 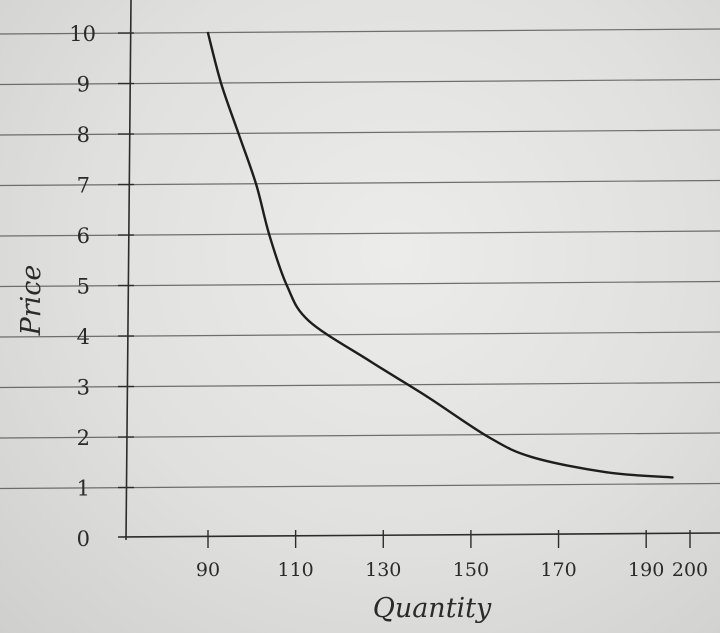 What do you see at coordinates (83, 287) in the screenshot?
I see `y-tick-label: 5` at bounding box center [83, 287].